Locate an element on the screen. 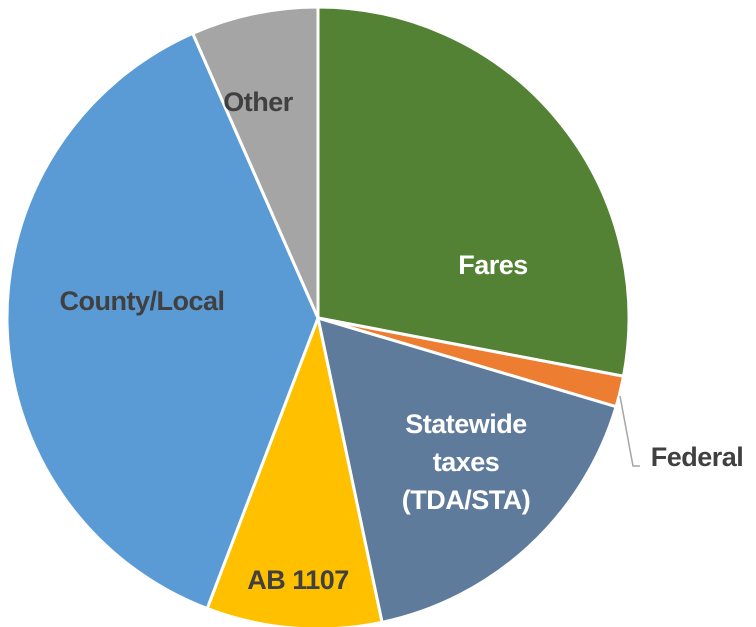 The image size is (756, 627). leader-line is located at coordinates (629, 431).